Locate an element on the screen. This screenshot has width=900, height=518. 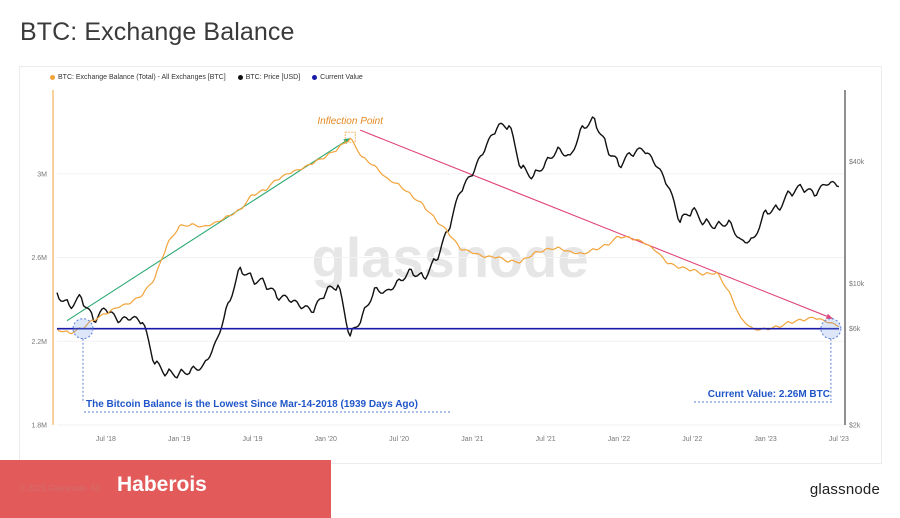
y-right-tick-label: $10k is located at coordinates (857, 284).